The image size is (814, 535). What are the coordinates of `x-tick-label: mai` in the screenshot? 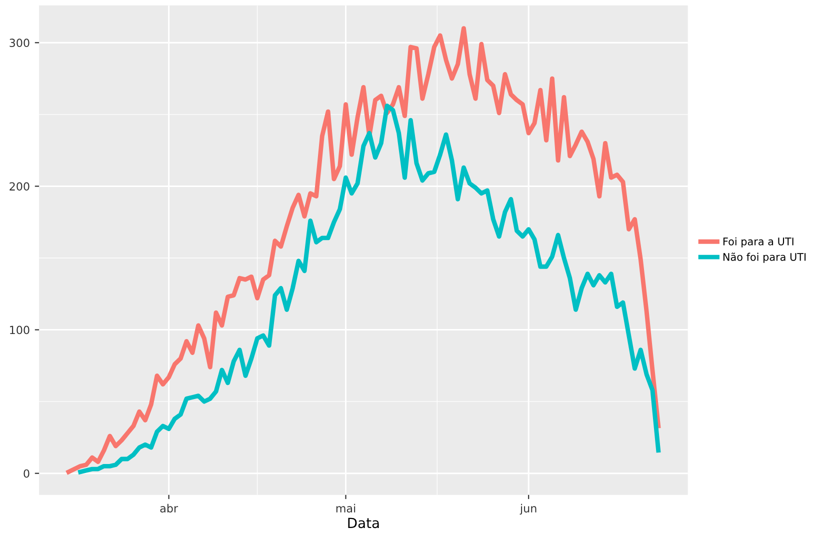 It's located at (346, 508).